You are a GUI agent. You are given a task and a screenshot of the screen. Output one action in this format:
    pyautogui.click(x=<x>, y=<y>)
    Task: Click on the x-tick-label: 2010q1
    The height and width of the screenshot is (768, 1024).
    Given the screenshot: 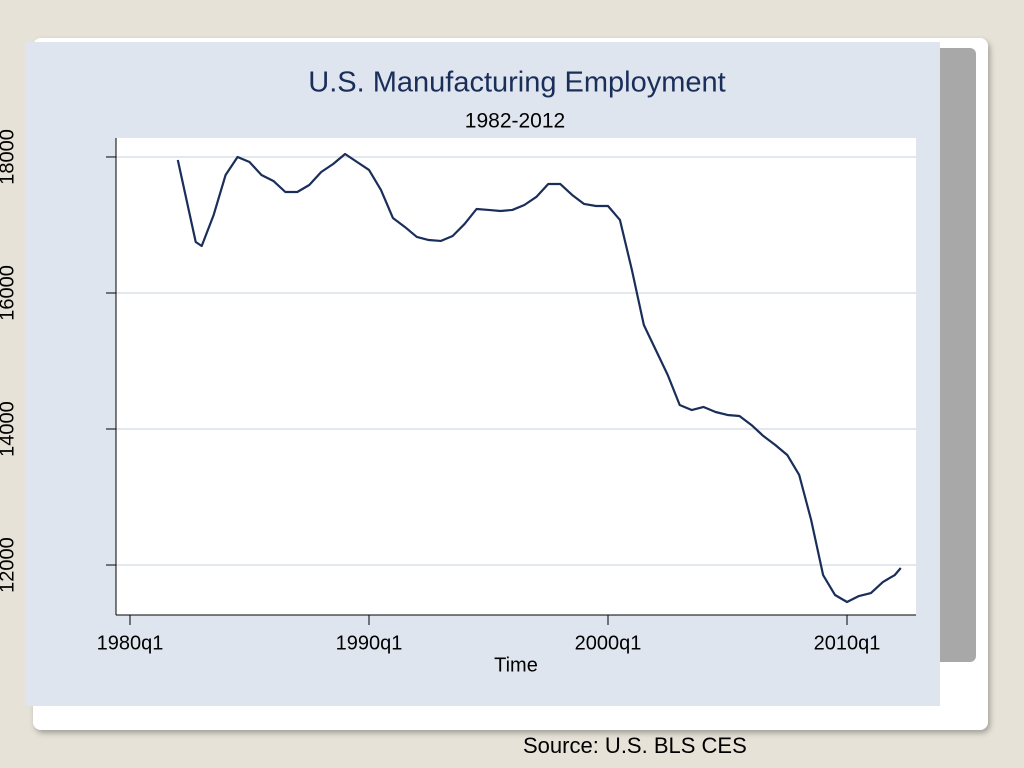 What is the action you would take?
    pyautogui.click(x=847, y=643)
    